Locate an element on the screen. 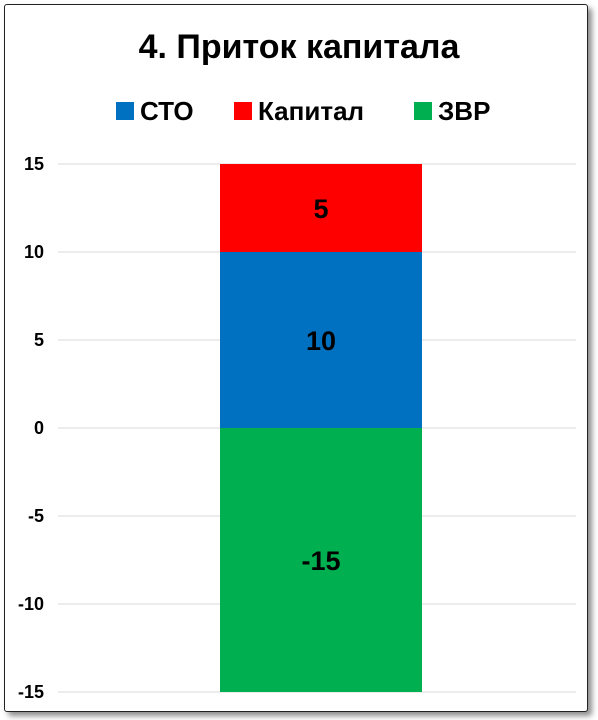 This screenshot has height=720, width=598. y-tick-label: -10 is located at coordinates (31, 604).